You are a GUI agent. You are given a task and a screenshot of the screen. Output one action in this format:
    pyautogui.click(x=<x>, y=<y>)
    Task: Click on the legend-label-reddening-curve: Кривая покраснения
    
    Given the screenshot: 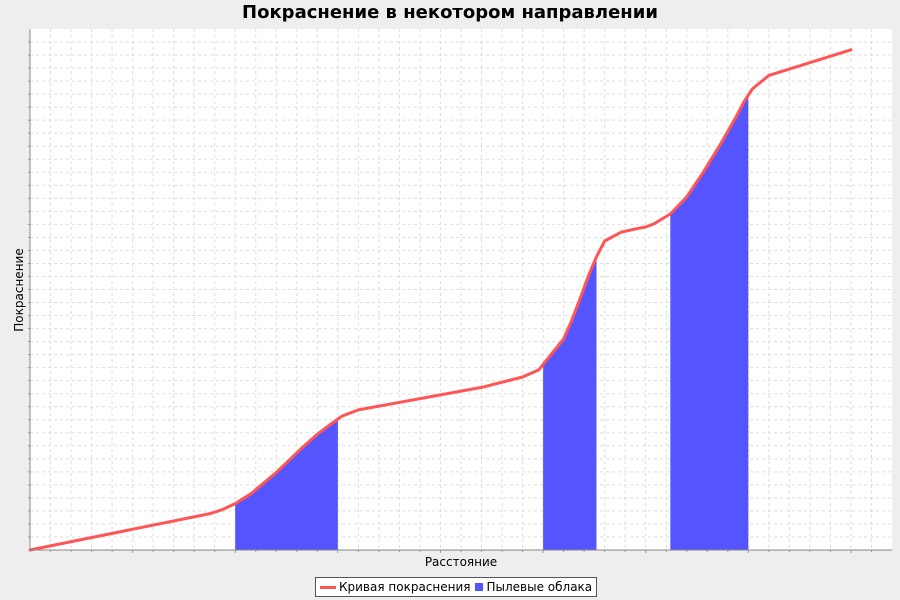 What is the action you would take?
    pyautogui.click(x=405, y=587)
    